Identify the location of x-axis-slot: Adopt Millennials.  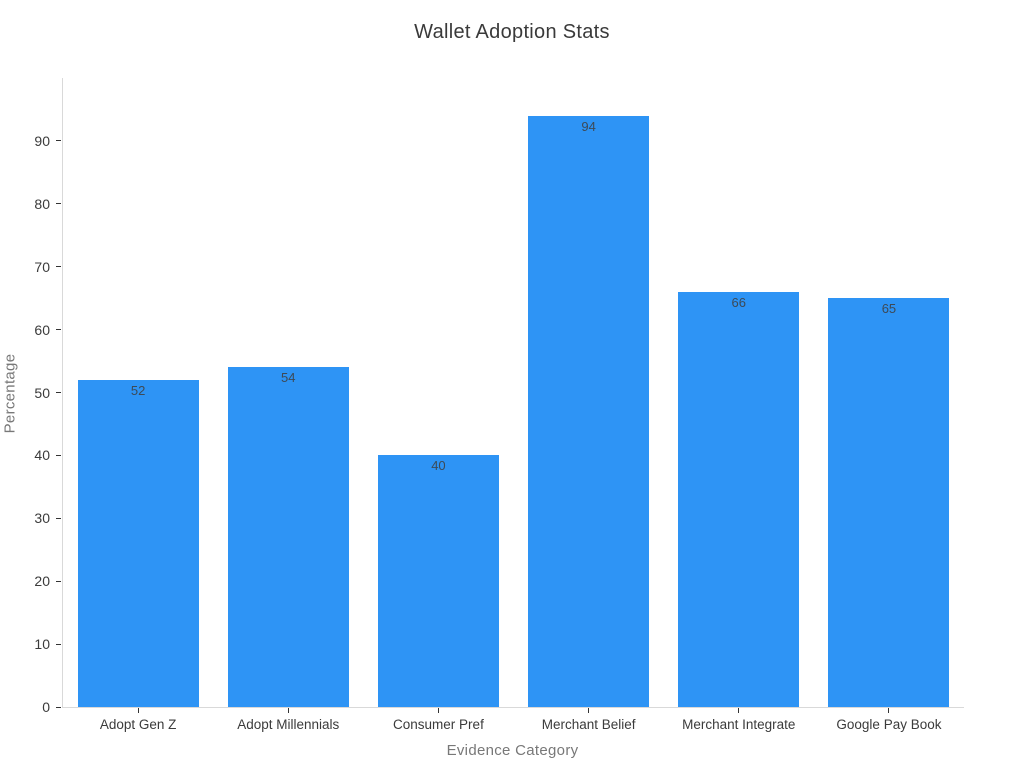
(288, 720).